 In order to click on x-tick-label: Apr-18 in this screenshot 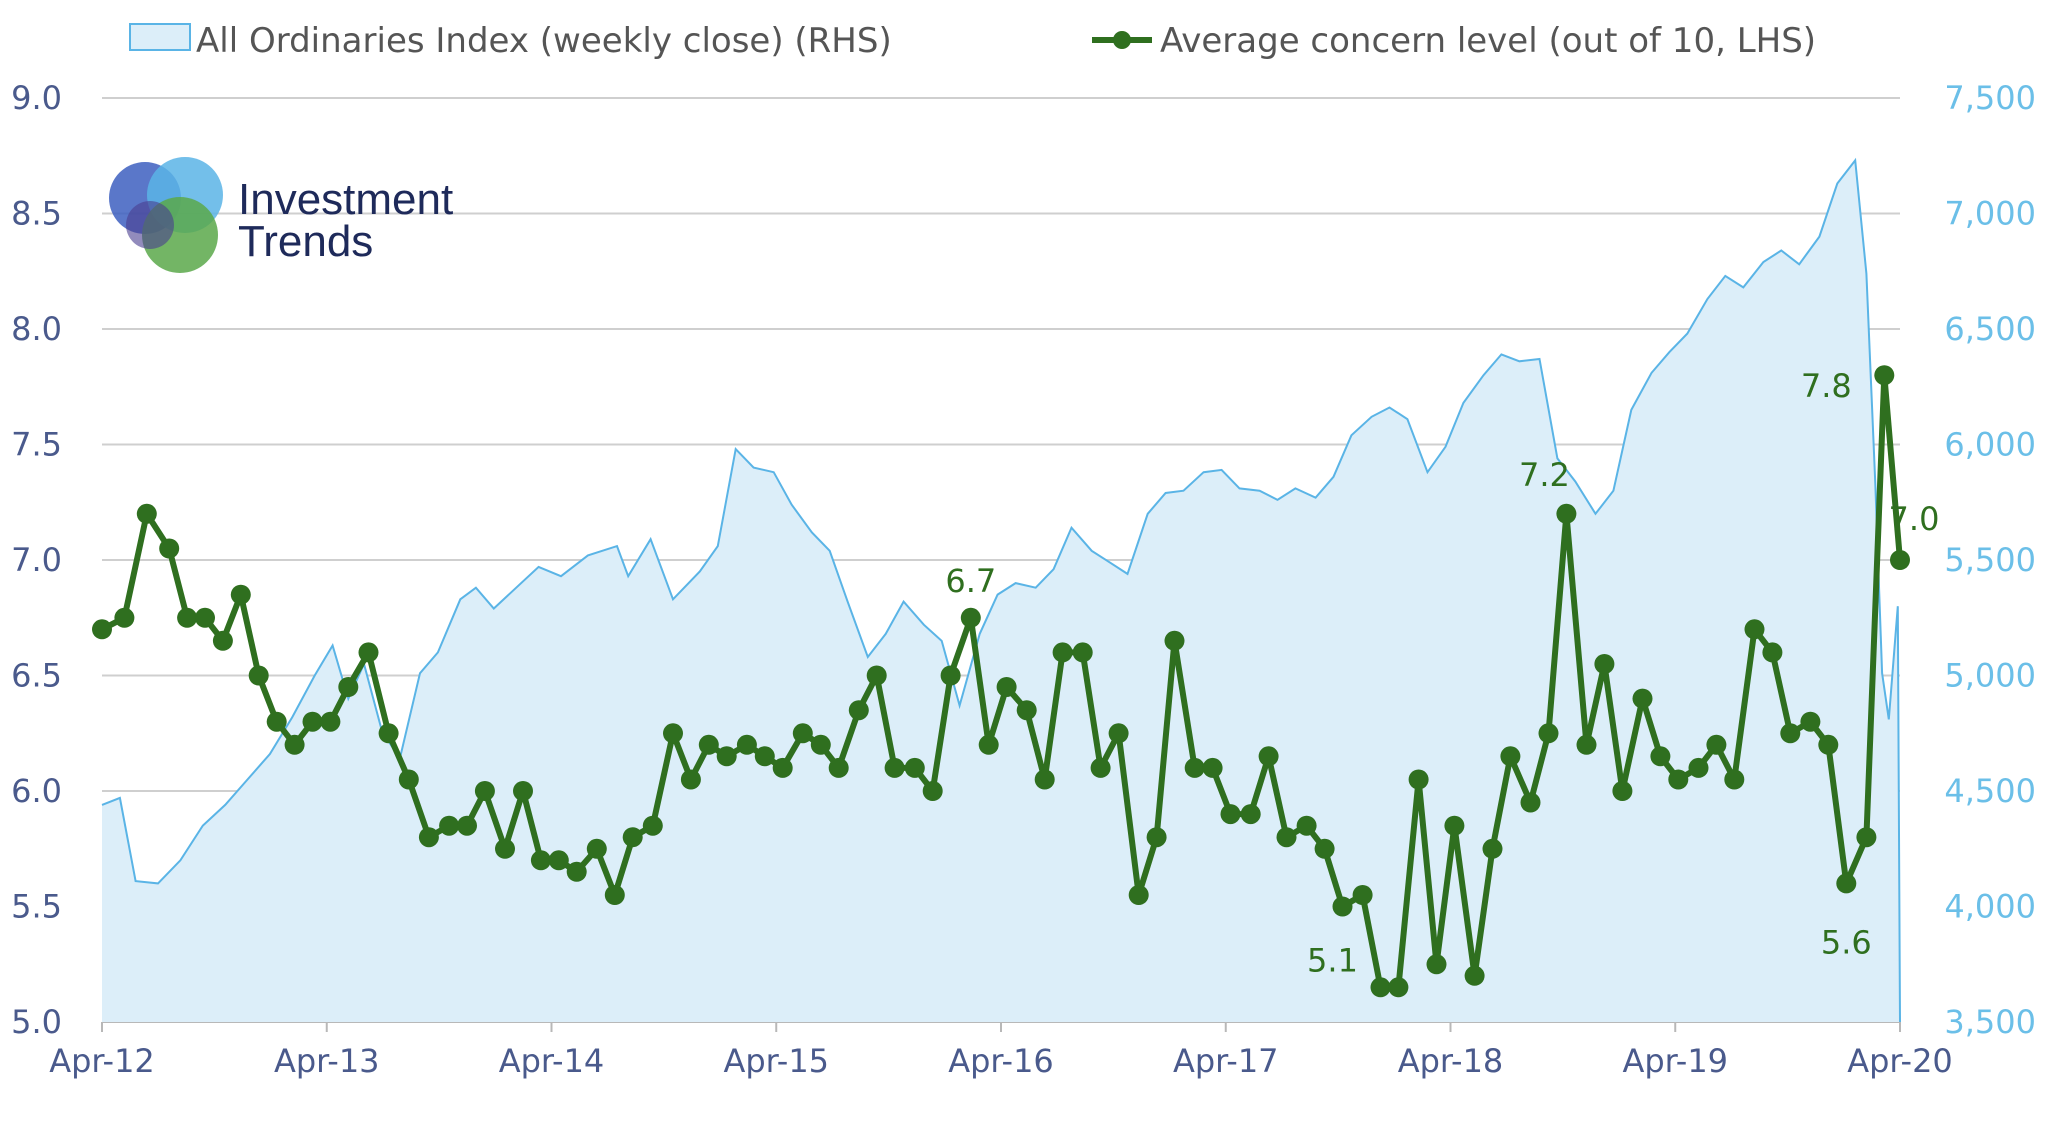, I will do `click(1451, 1061)`.